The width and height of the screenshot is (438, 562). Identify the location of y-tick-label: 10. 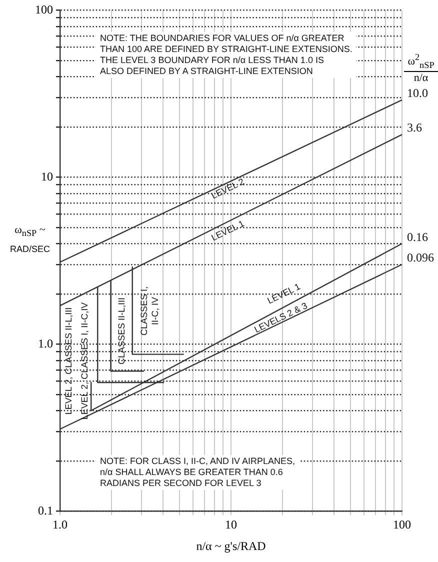
(47, 176).